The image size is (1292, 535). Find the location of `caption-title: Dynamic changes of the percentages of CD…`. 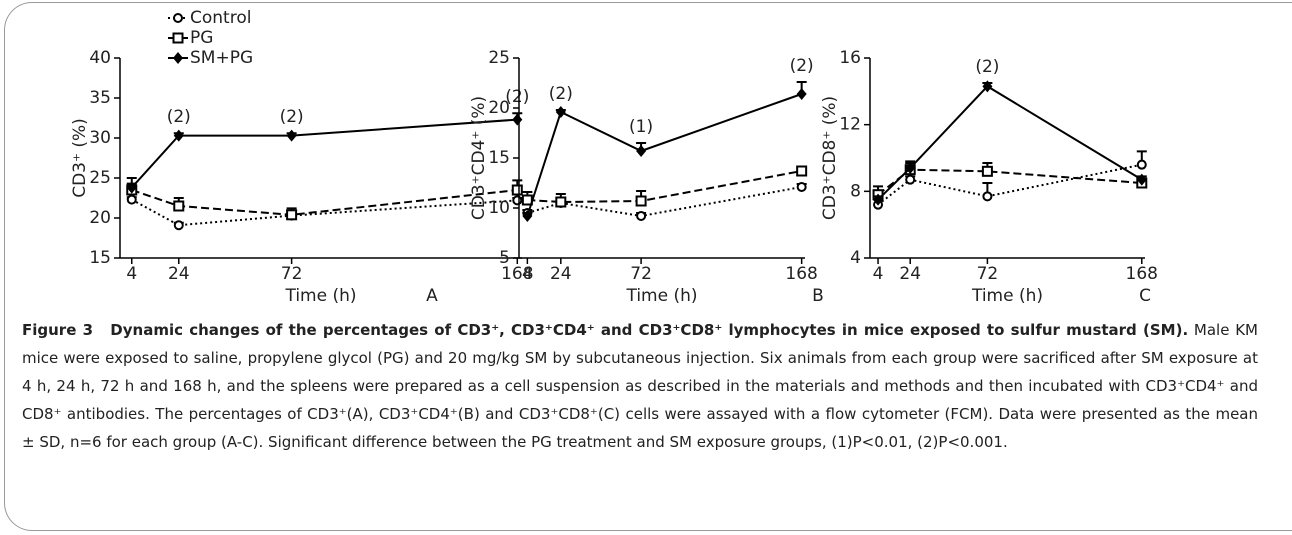

caption-title: Dynamic changes of the percentages of CD… is located at coordinates (649, 330).